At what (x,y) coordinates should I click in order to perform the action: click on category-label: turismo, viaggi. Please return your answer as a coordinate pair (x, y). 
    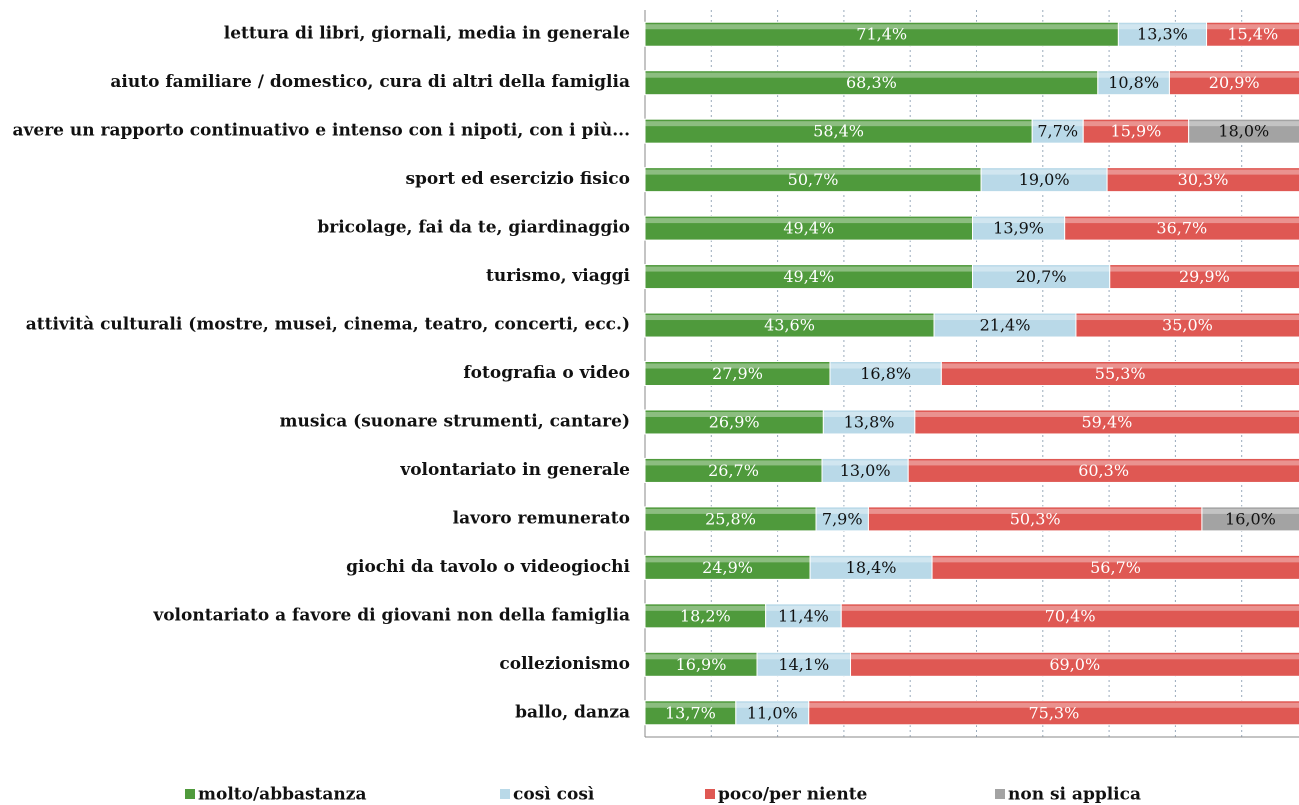
    Looking at the image, I should click on (558, 276).